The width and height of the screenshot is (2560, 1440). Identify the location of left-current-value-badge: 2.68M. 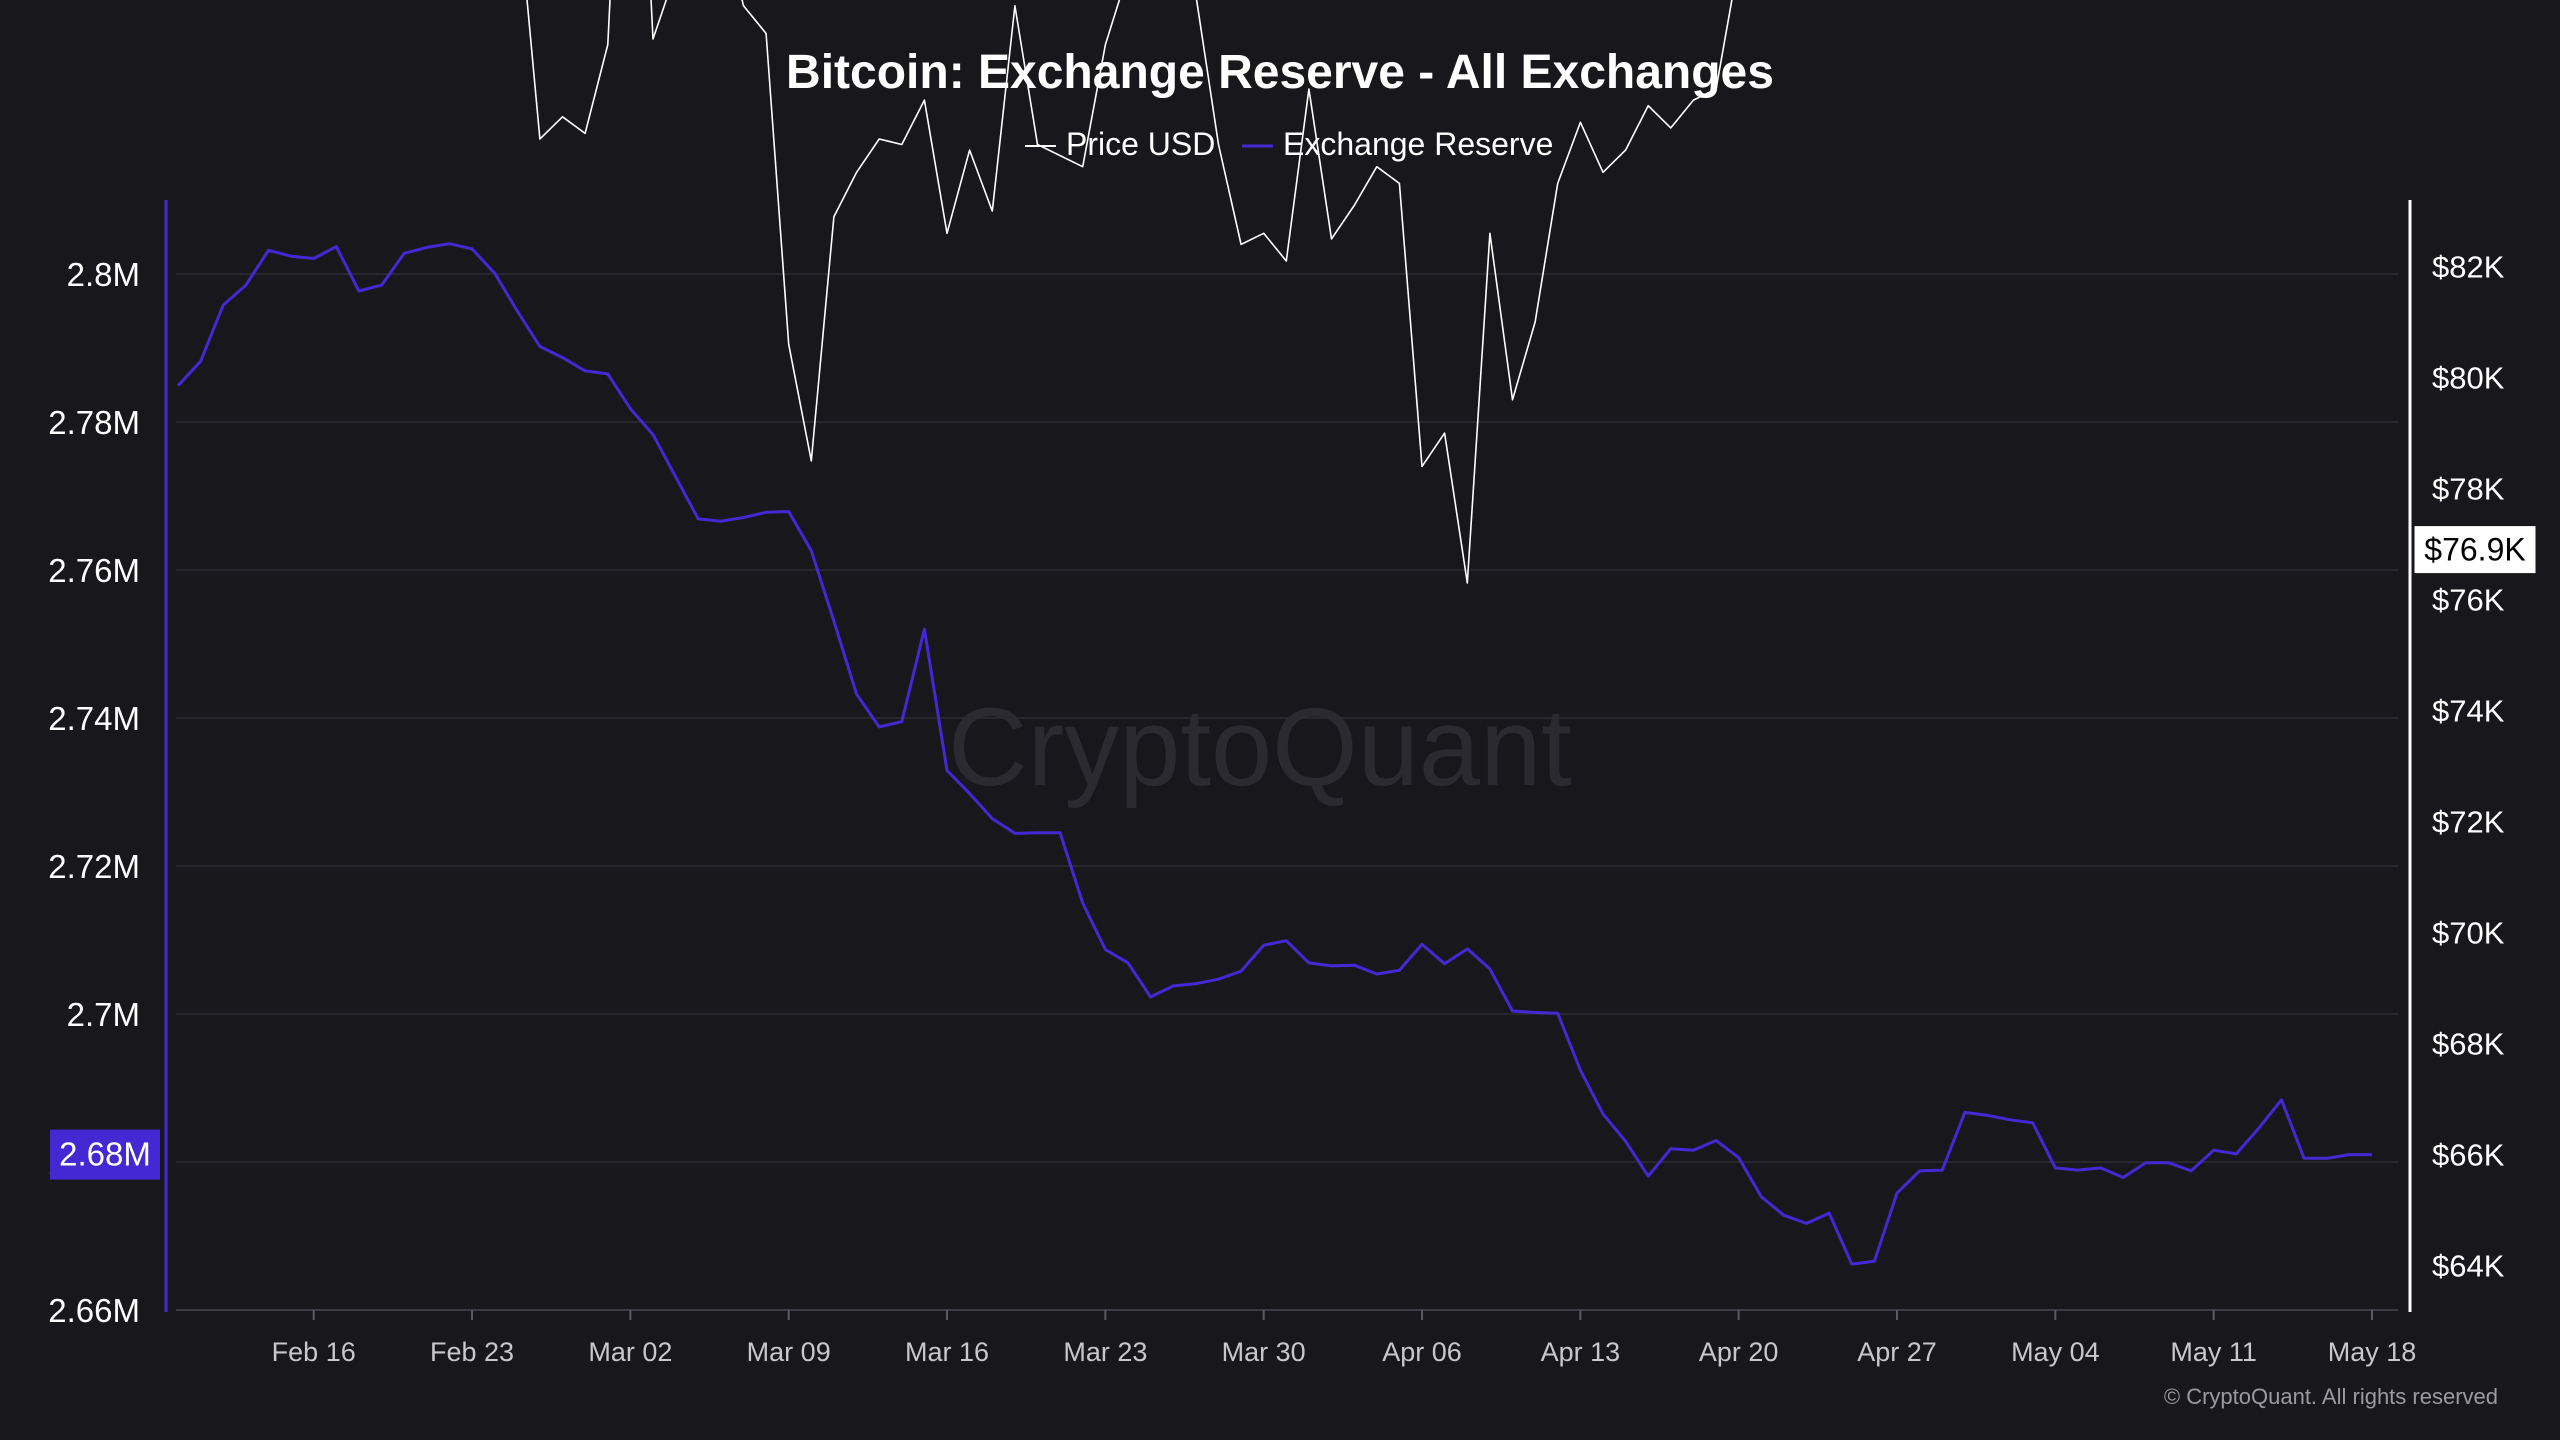
(105, 1154).